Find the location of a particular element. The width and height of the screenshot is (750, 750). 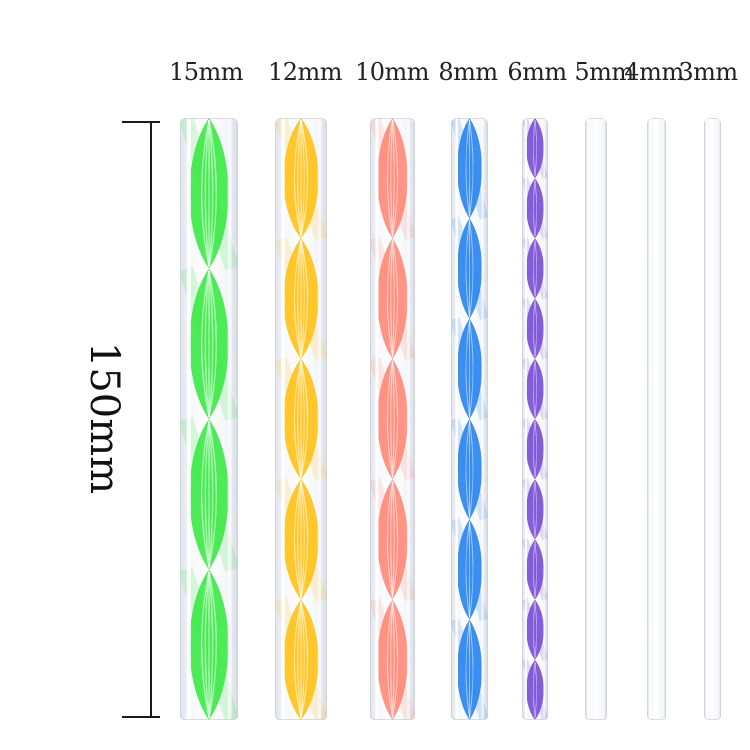

rod-8mm is located at coordinates (469, 419).